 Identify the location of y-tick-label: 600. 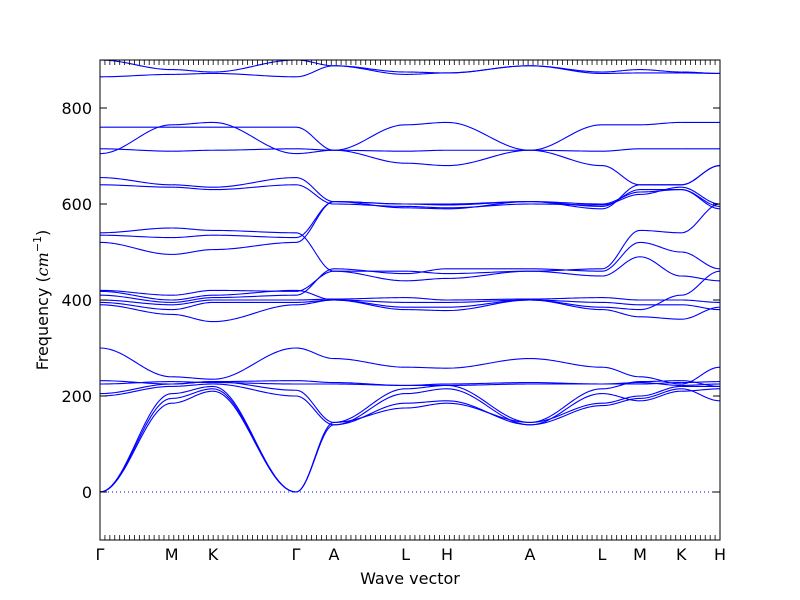
(76, 204).